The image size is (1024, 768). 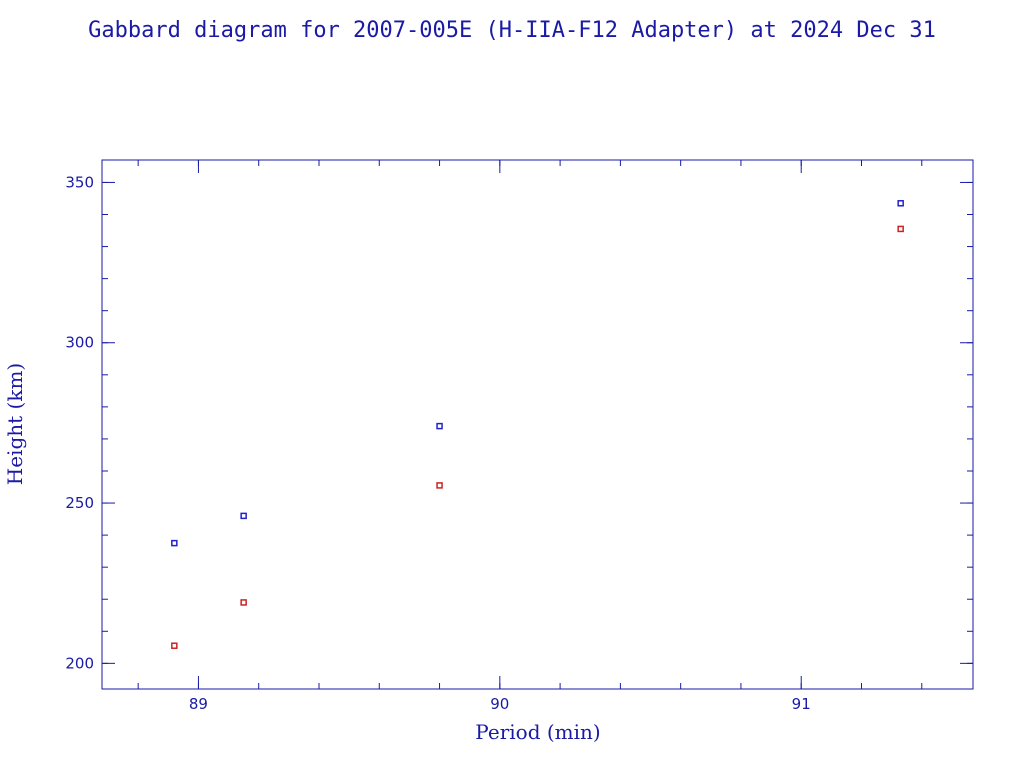 I want to click on y-tick-label: 200, so click(x=79, y=663).